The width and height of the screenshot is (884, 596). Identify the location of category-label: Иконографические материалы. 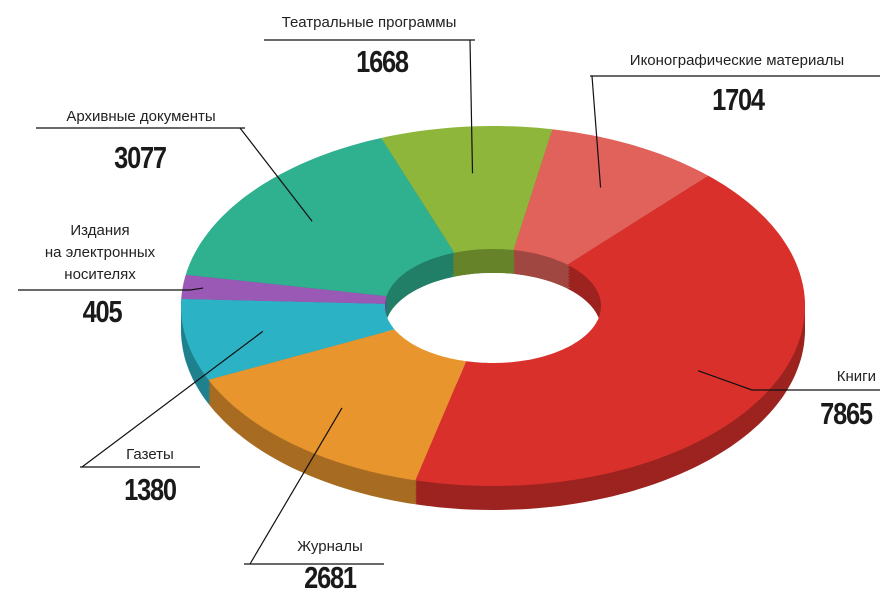
(737, 60).